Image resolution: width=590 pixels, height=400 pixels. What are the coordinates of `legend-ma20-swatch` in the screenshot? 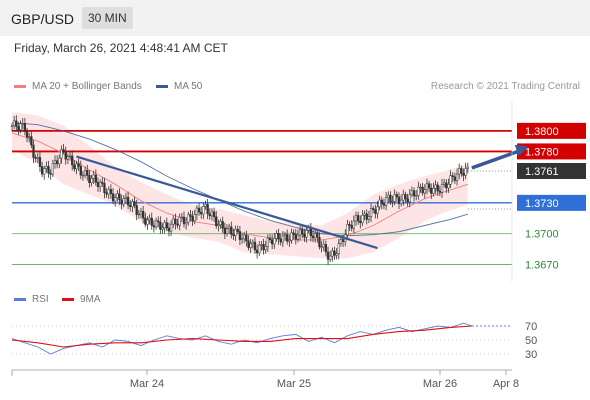 It's located at (20, 86).